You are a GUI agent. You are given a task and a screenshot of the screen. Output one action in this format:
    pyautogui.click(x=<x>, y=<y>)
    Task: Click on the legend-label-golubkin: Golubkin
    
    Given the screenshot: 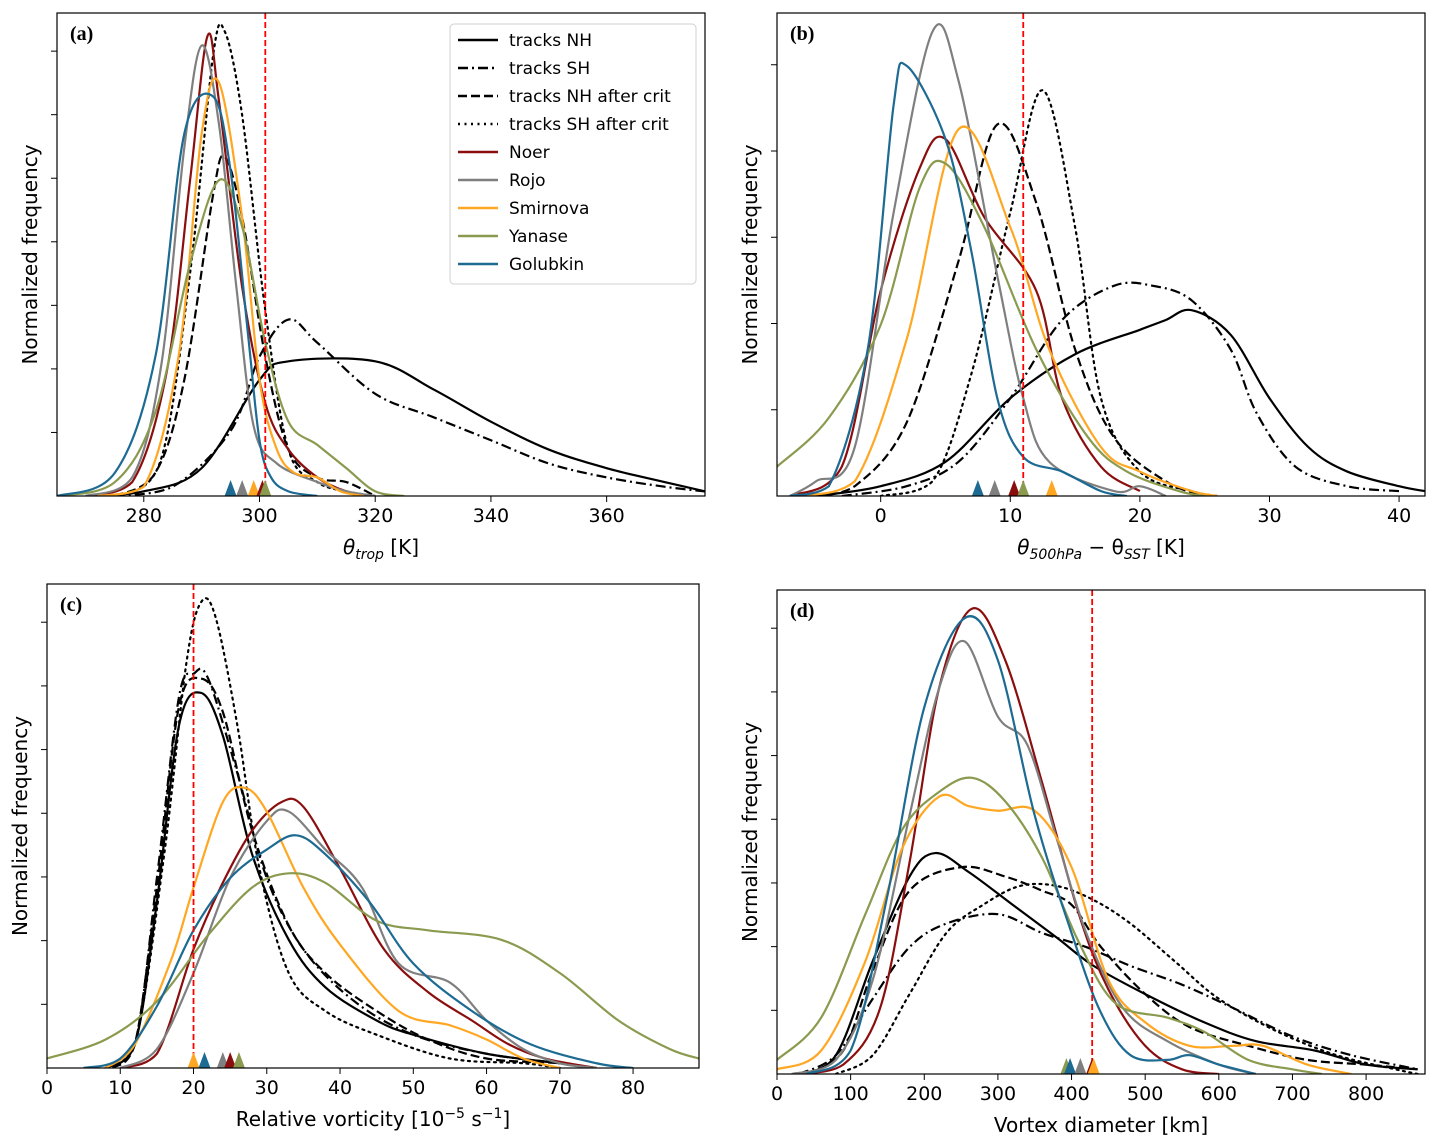 What is the action you would take?
    pyautogui.click(x=546, y=265)
    